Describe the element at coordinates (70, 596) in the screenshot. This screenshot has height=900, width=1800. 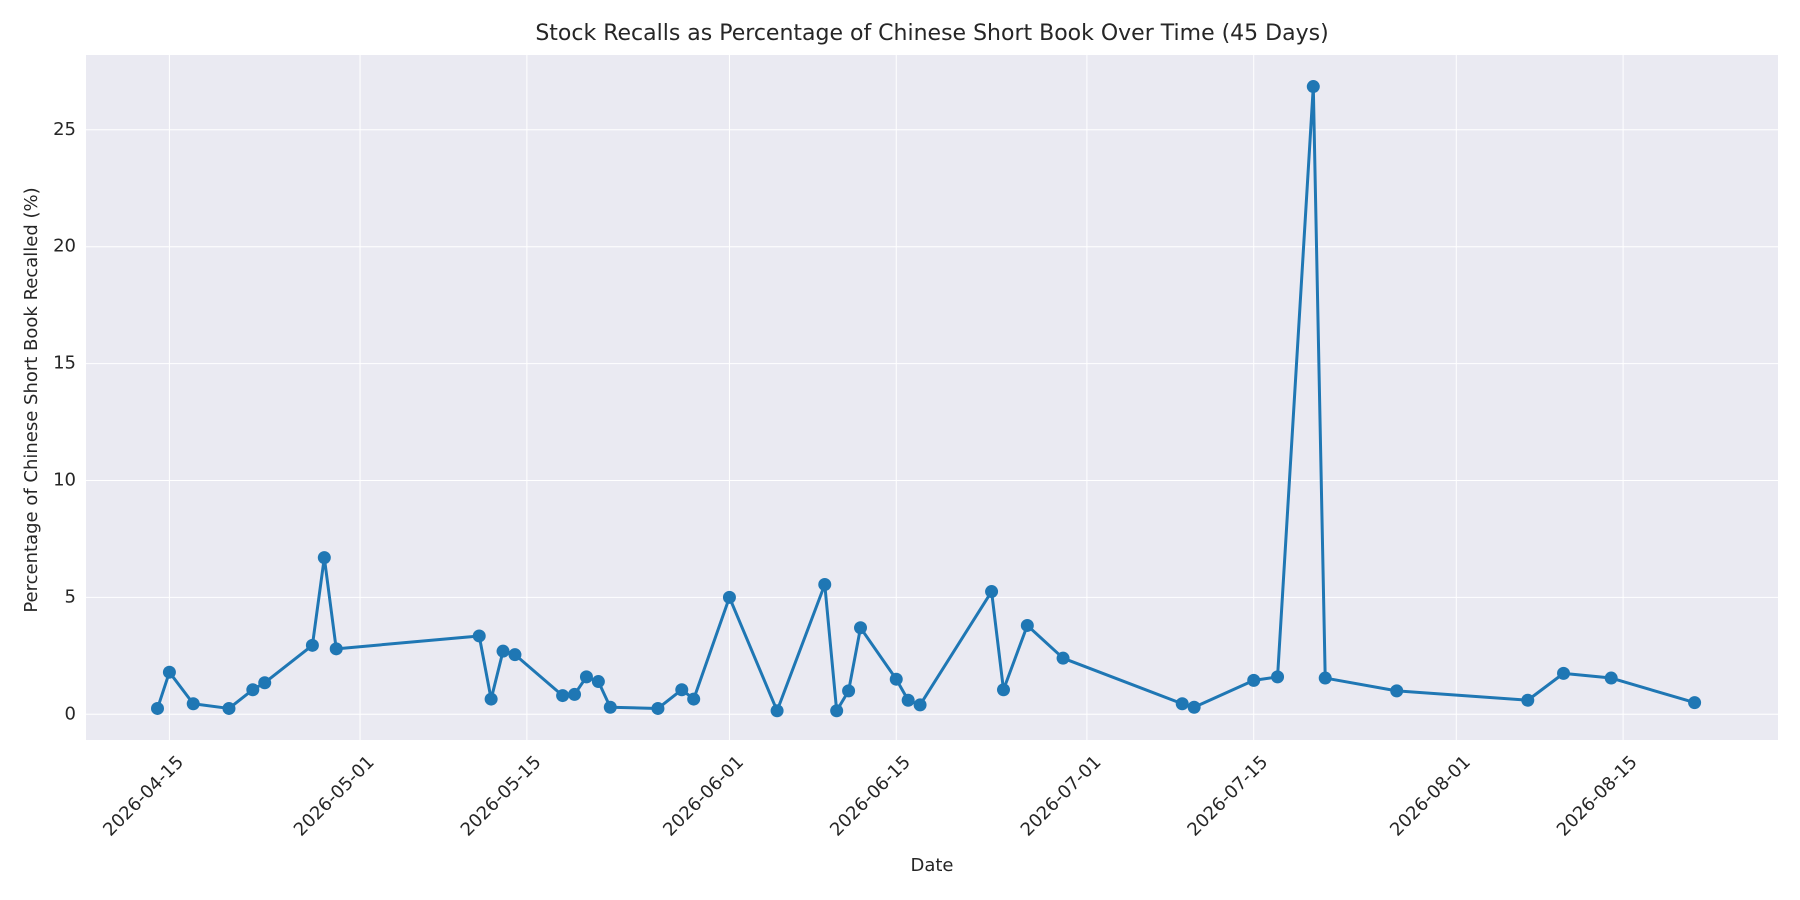
I see `y-tick-label: 5` at that location.